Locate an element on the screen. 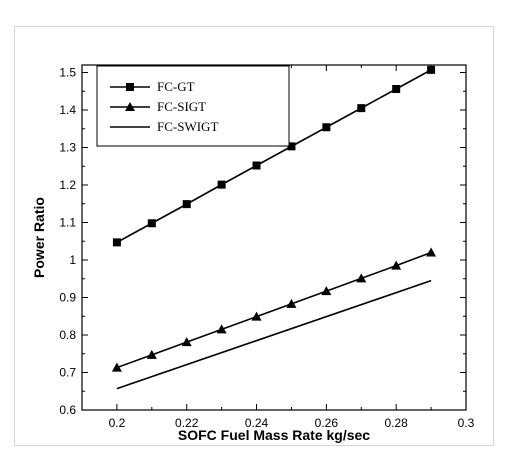  x-tick-label: 0.2 is located at coordinates (117, 423).